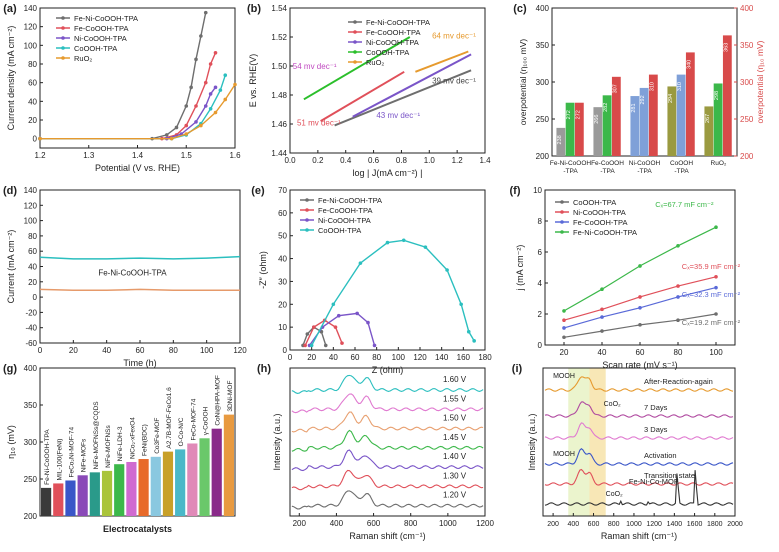  I want to click on bar-value-label: 266, so click(597, 119).